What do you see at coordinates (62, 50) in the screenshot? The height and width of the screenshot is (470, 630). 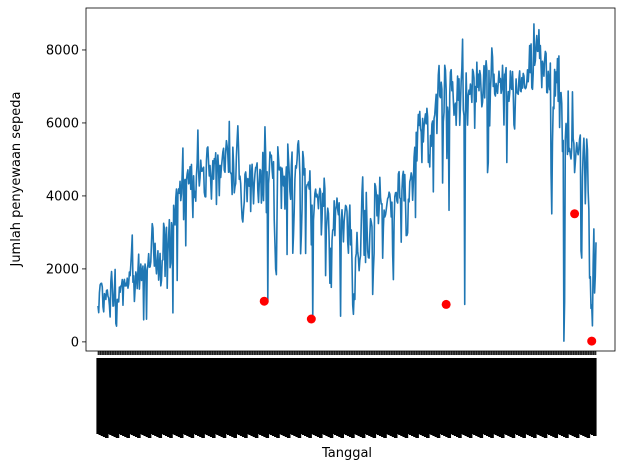 I see `y-tick-label-8000: 8000` at bounding box center [62, 50].